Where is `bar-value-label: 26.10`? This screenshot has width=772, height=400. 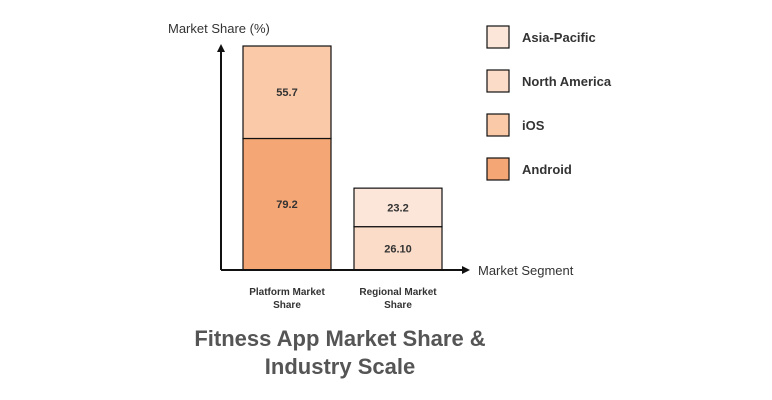 bar-value-label: 26.10 is located at coordinates (398, 249).